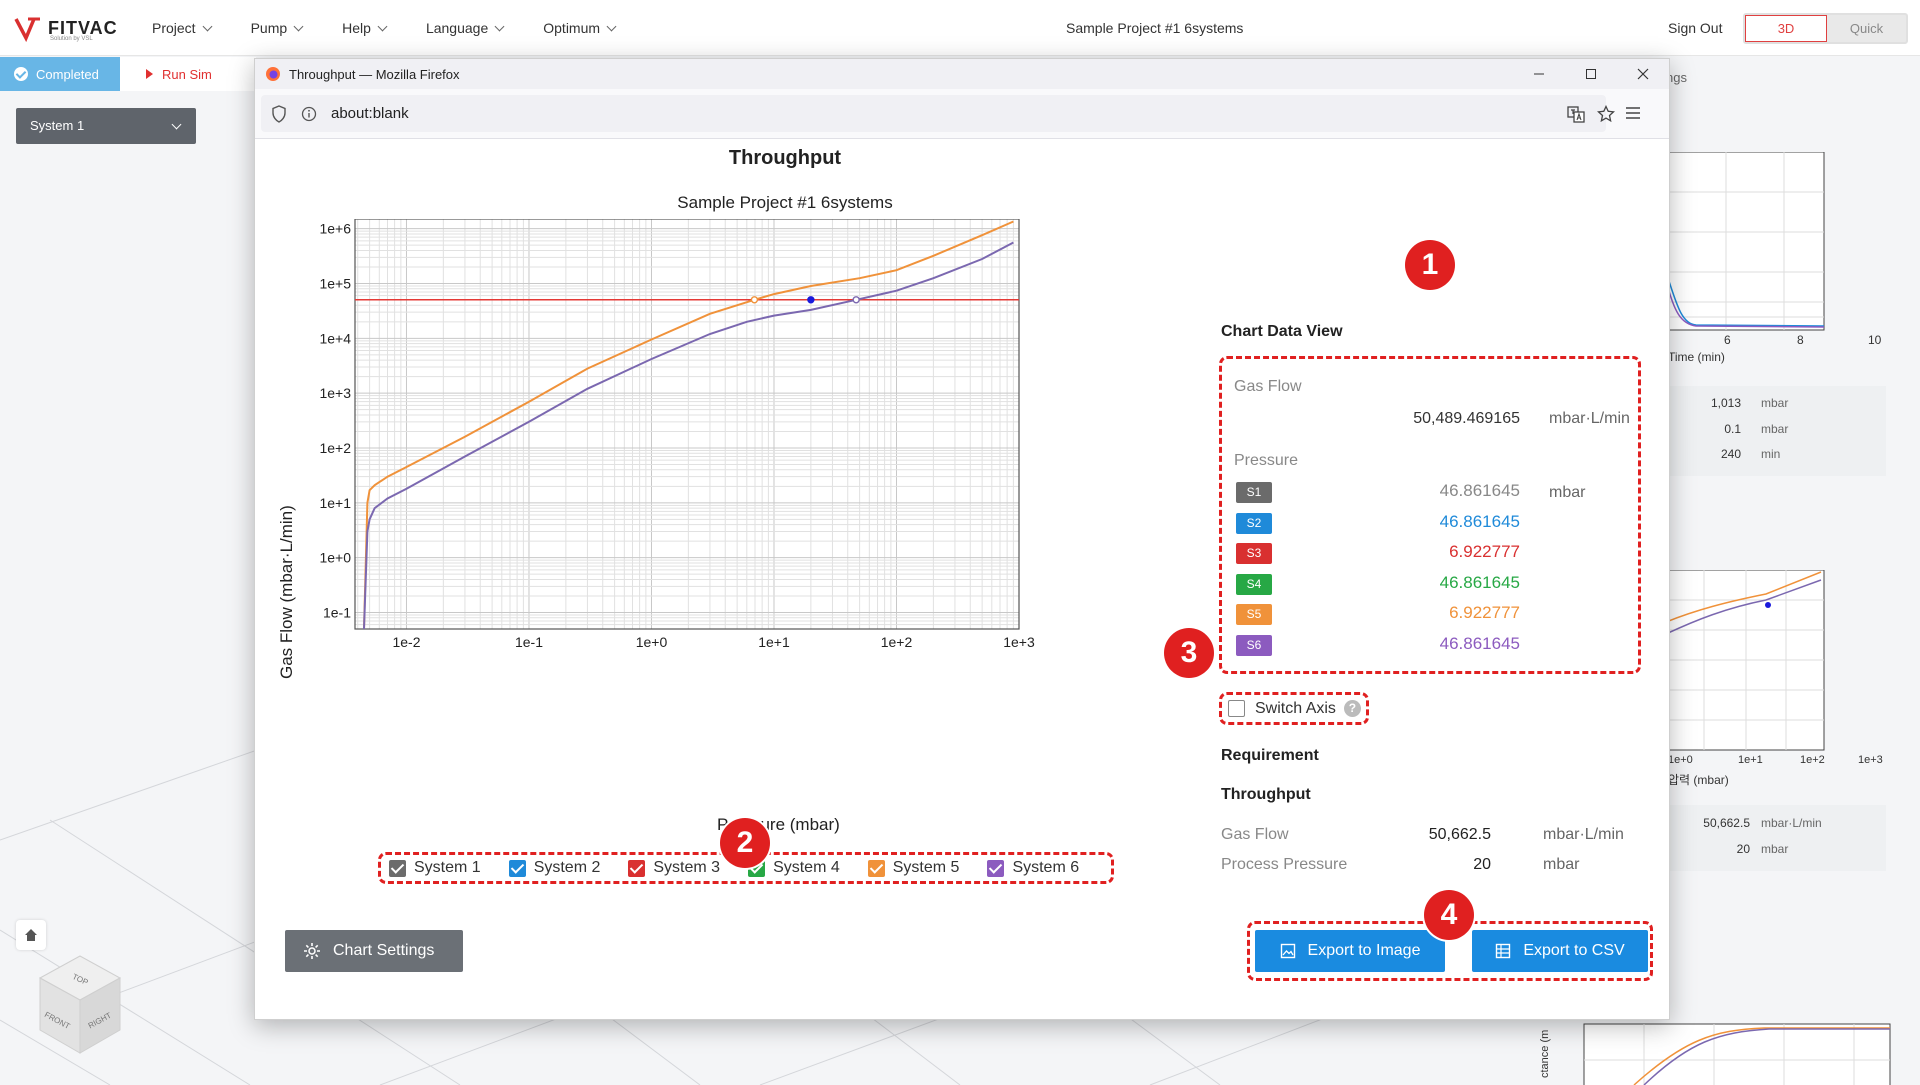 The width and height of the screenshot is (1920, 1085). What do you see at coordinates (1870, 760) in the screenshot?
I see `chart2-tick: 1e+3` at bounding box center [1870, 760].